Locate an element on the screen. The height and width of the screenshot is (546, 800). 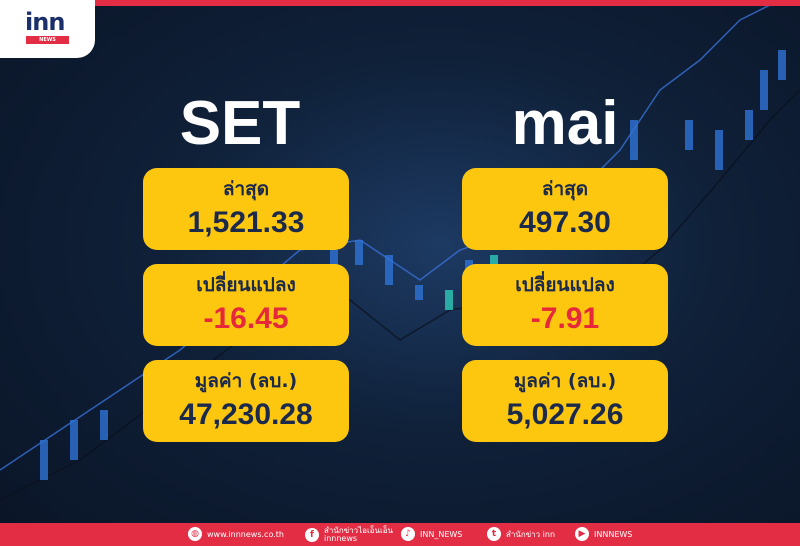
footer-tiktok: ♪ INN_NEWS is located at coordinates (431, 534).